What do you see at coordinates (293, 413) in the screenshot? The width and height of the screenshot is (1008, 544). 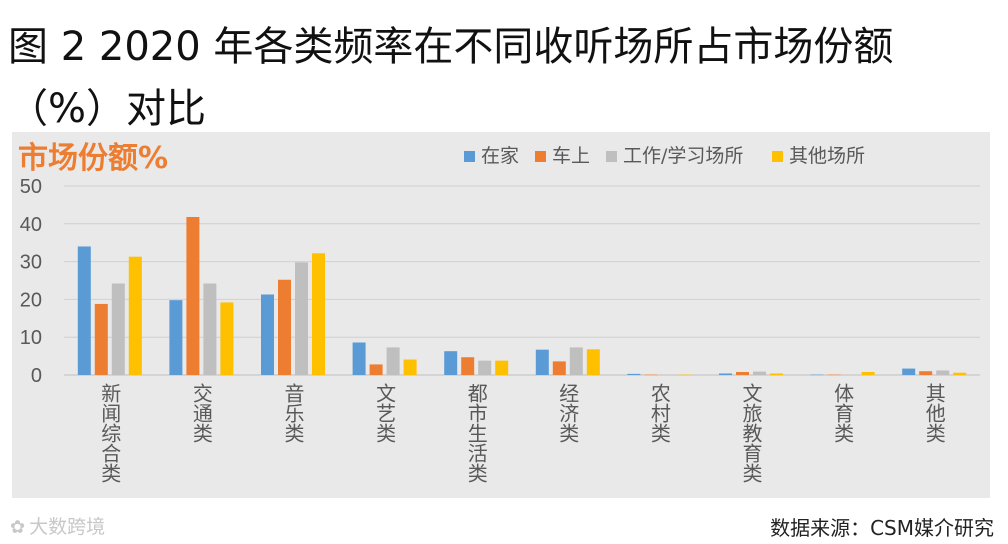 I see `x-tick-label: 音乐类` at bounding box center [293, 413].